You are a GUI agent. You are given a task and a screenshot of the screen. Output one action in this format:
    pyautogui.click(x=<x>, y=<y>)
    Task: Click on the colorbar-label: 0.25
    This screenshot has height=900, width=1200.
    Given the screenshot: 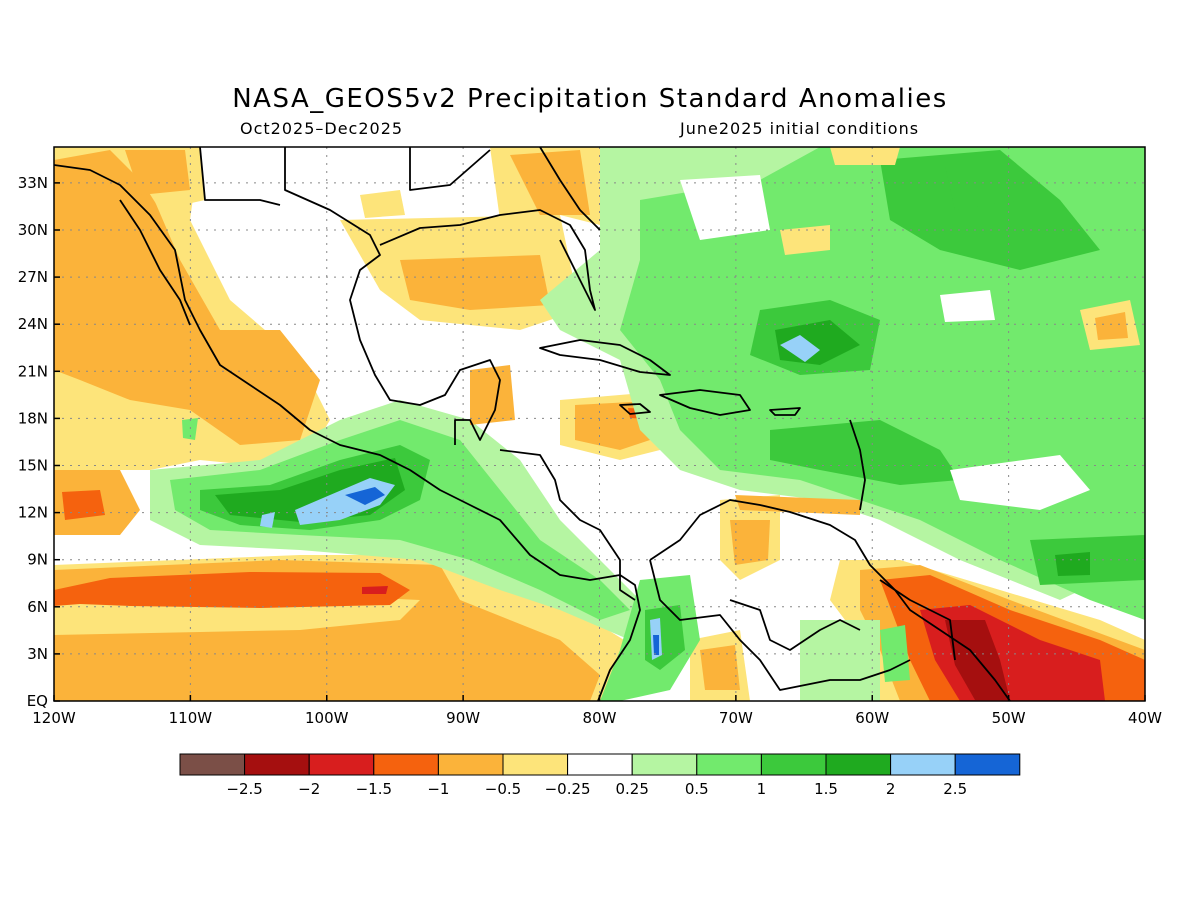 What is the action you would take?
    pyautogui.click(x=631, y=789)
    